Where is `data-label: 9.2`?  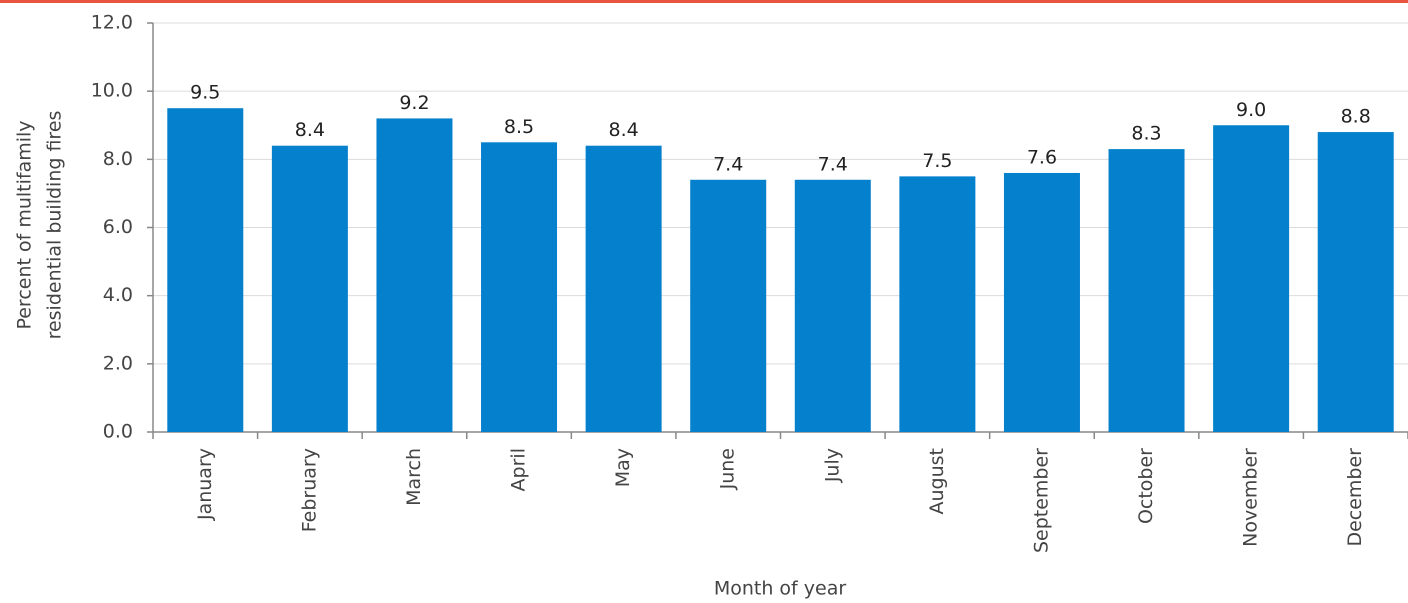 data-label: 9.2 is located at coordinates (414, 103).